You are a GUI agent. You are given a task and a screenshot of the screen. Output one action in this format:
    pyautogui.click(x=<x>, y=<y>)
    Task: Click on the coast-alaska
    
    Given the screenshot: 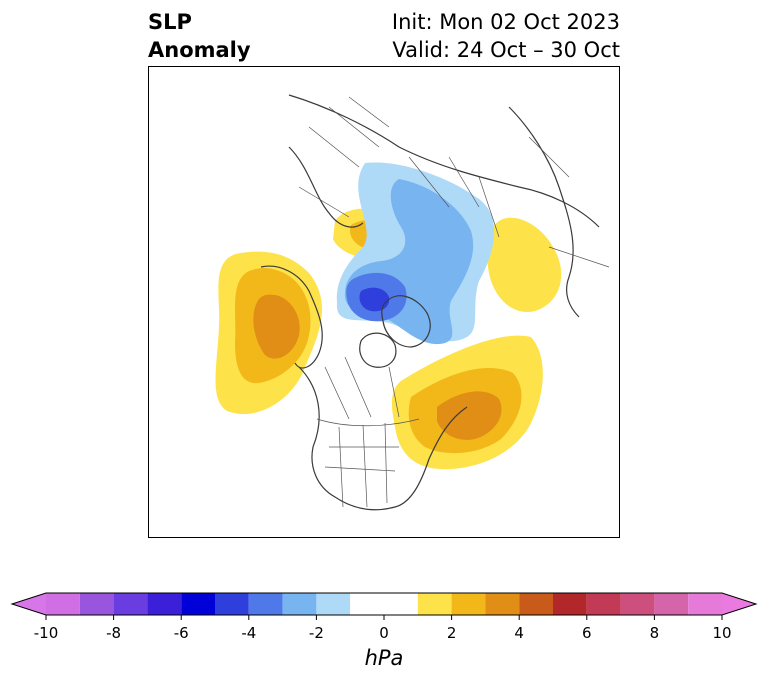 What is the action you would take?
    pyautogui.click(x=291, y=317)
    